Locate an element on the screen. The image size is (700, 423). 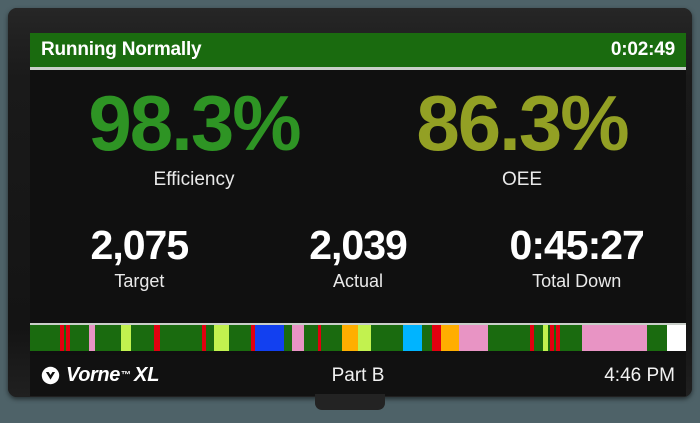
vorne-v-circle-icon is located at coordinates (50, 375).